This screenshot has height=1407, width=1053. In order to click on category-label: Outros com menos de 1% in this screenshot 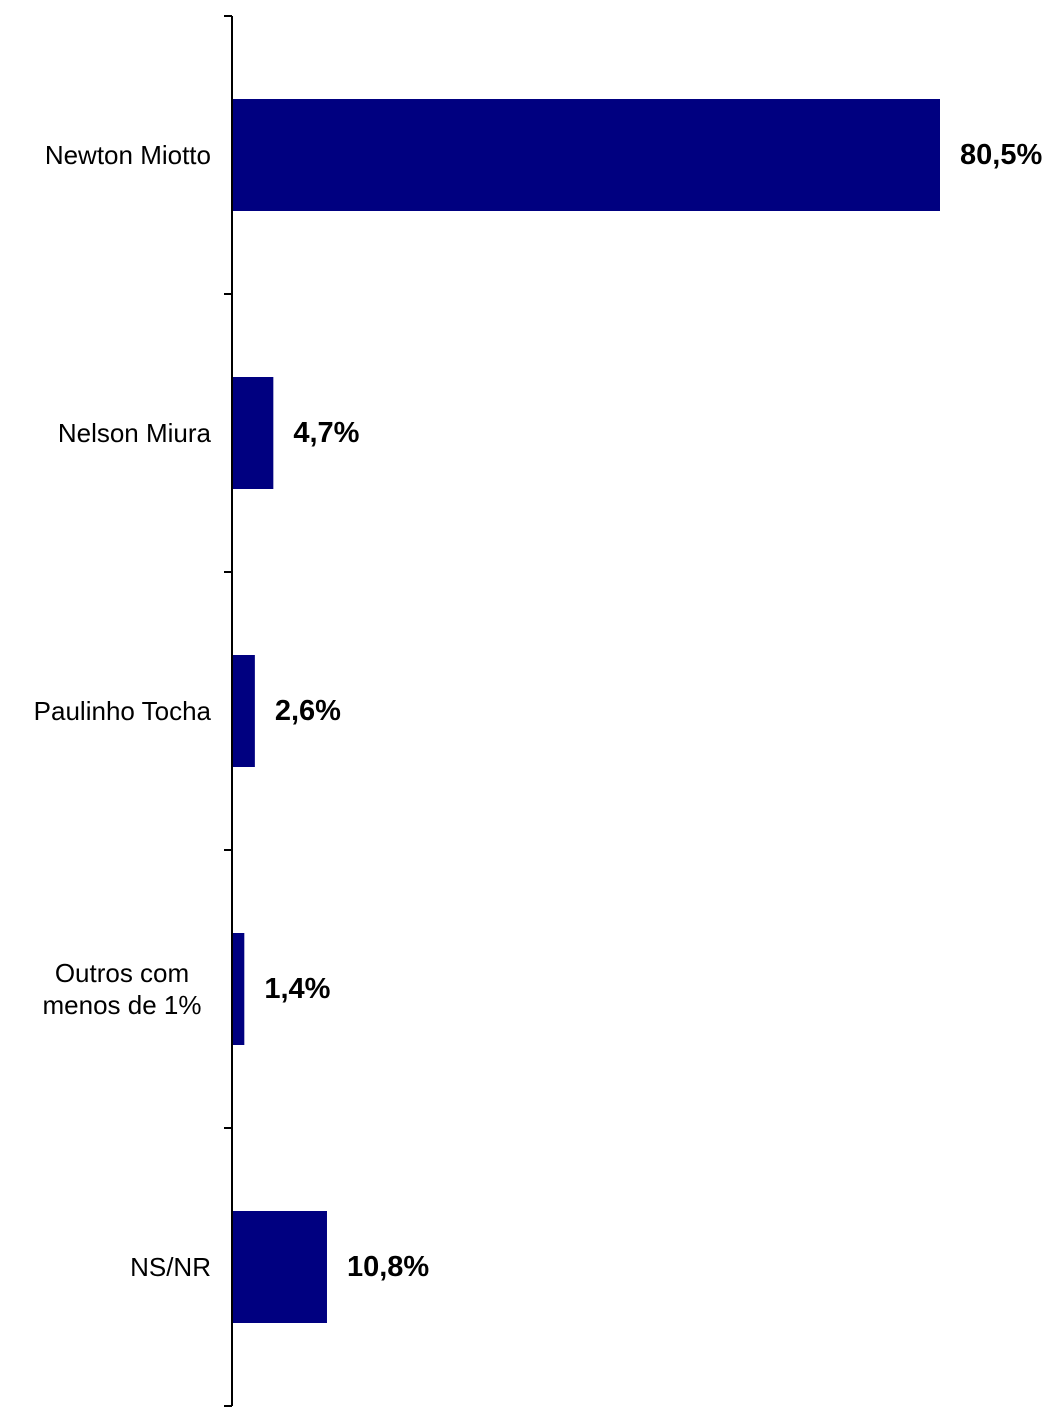, I will do `click(122, 989)`.